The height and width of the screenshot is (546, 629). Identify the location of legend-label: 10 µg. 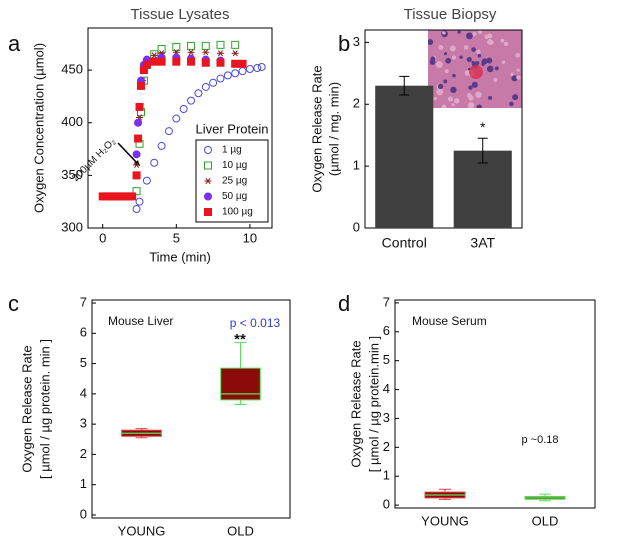
(234, 165).